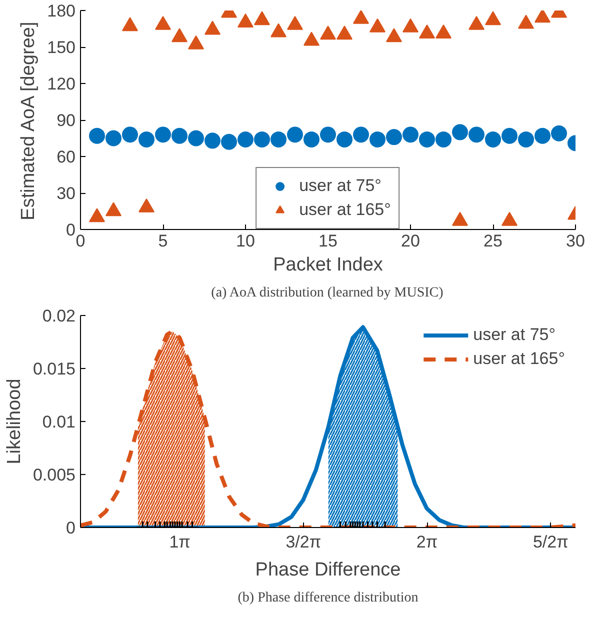 This screenshot has height=621, width=608. I want to click on x-axis-title: Packet Index, so click(328, 265).